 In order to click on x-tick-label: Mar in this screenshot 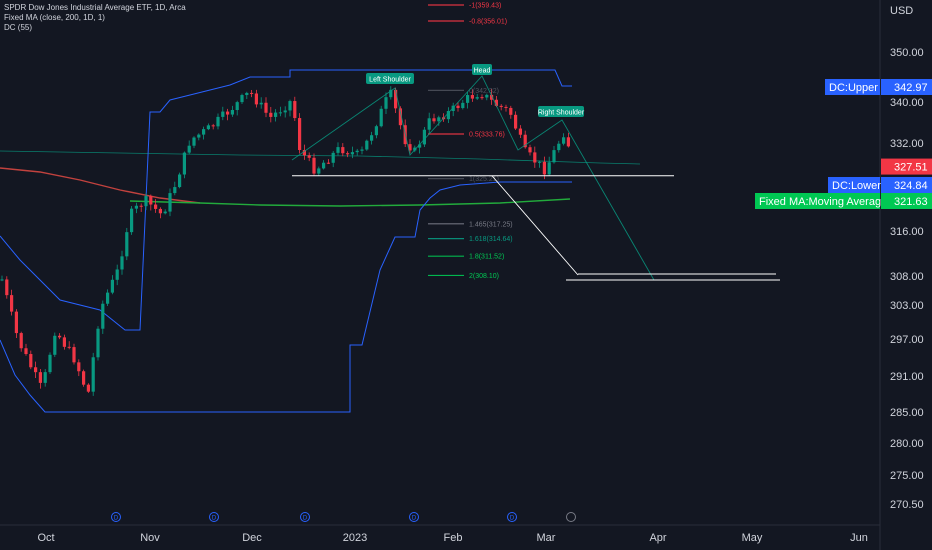, I will do `click(546, 538)`.